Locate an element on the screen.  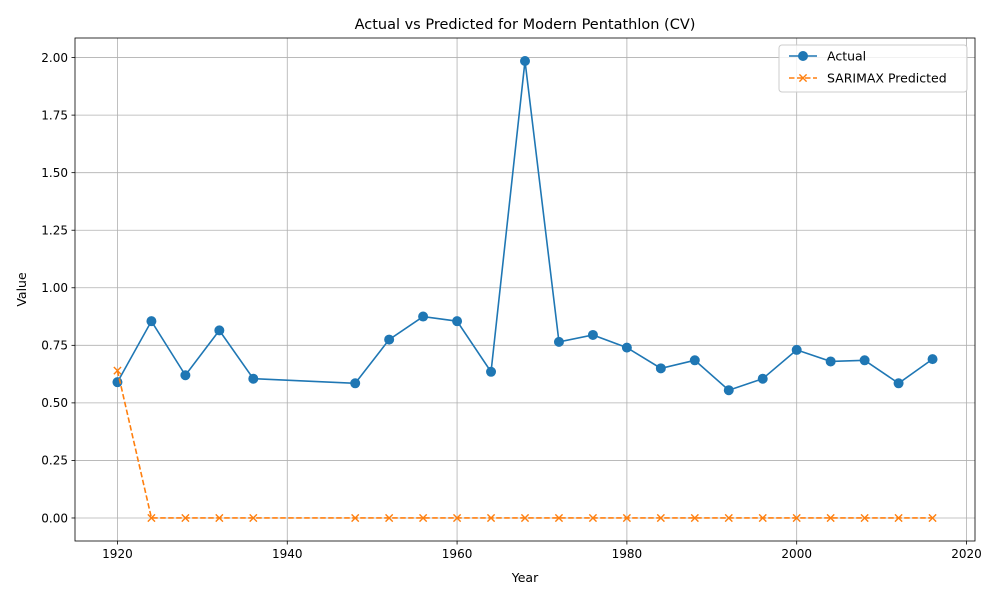
x-axis-title: Year is located at coordinates (525, 577).